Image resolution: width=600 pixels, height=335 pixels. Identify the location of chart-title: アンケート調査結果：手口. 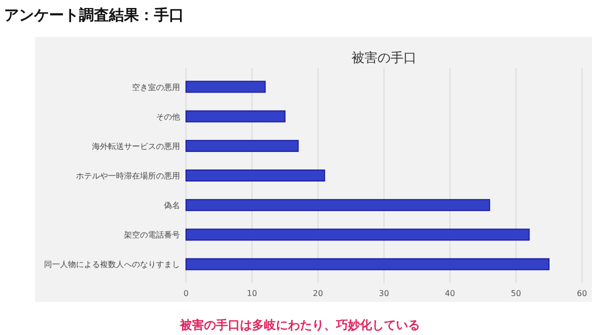
(94, 15).